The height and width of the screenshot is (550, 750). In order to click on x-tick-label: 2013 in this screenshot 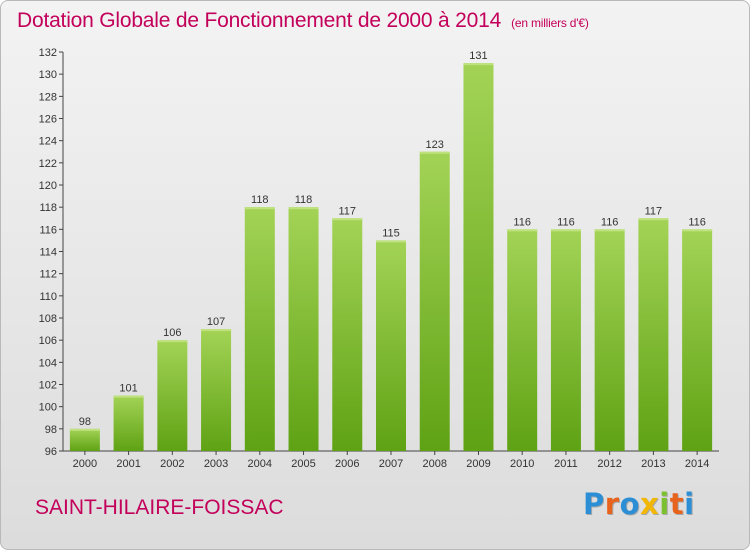, I will do `click(653, 464)`.